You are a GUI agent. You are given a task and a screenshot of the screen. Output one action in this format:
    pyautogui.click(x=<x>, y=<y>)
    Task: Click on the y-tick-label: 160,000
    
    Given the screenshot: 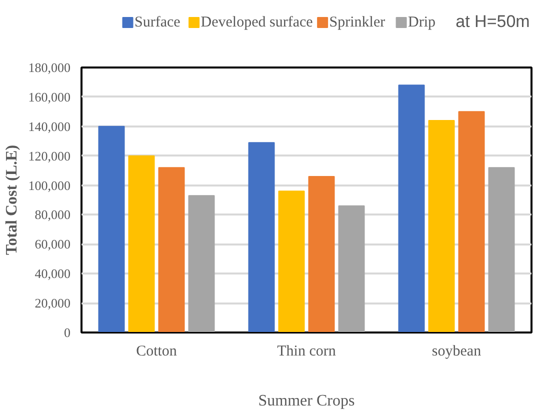 What is the action you would take?
    pyautogui.click(x=49, y=96)
    